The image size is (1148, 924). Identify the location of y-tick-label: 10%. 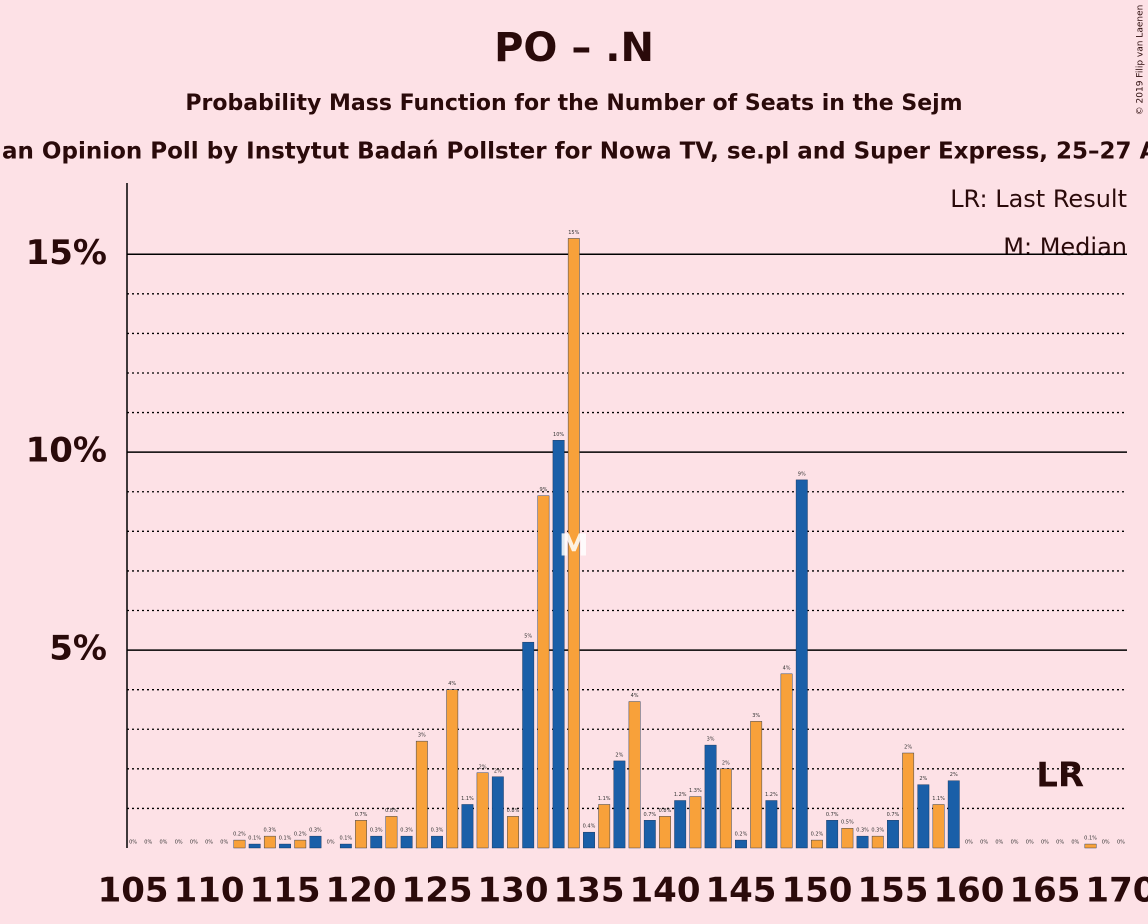
(66, 451).